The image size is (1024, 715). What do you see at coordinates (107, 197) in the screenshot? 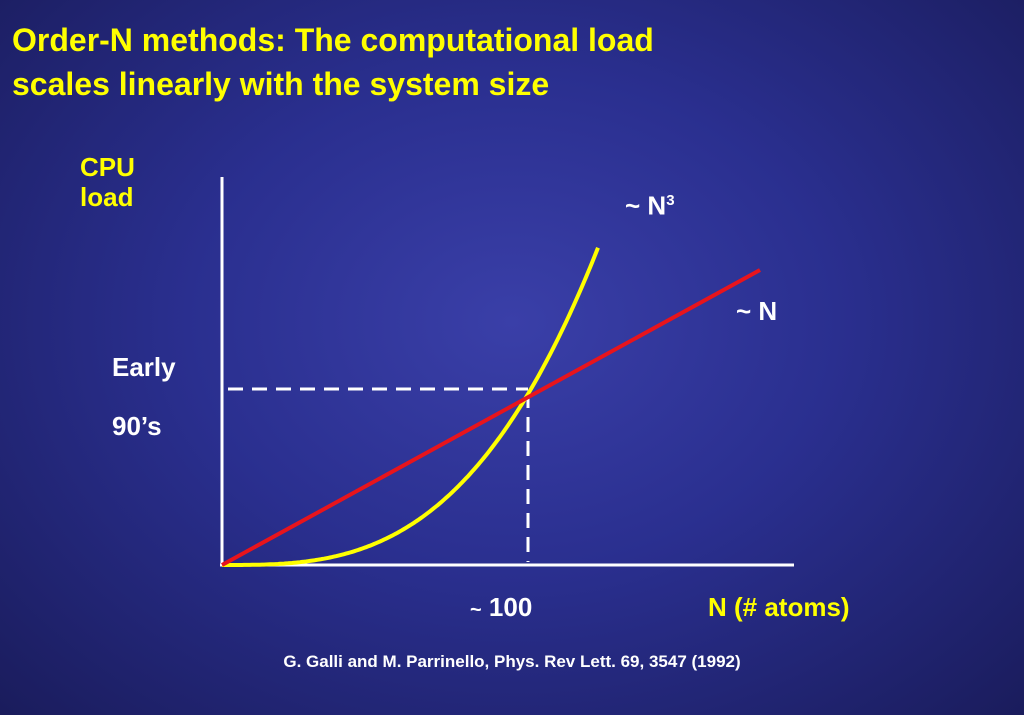
I see `y-axis-label-line-2: load` at bounding box center [107, 197].